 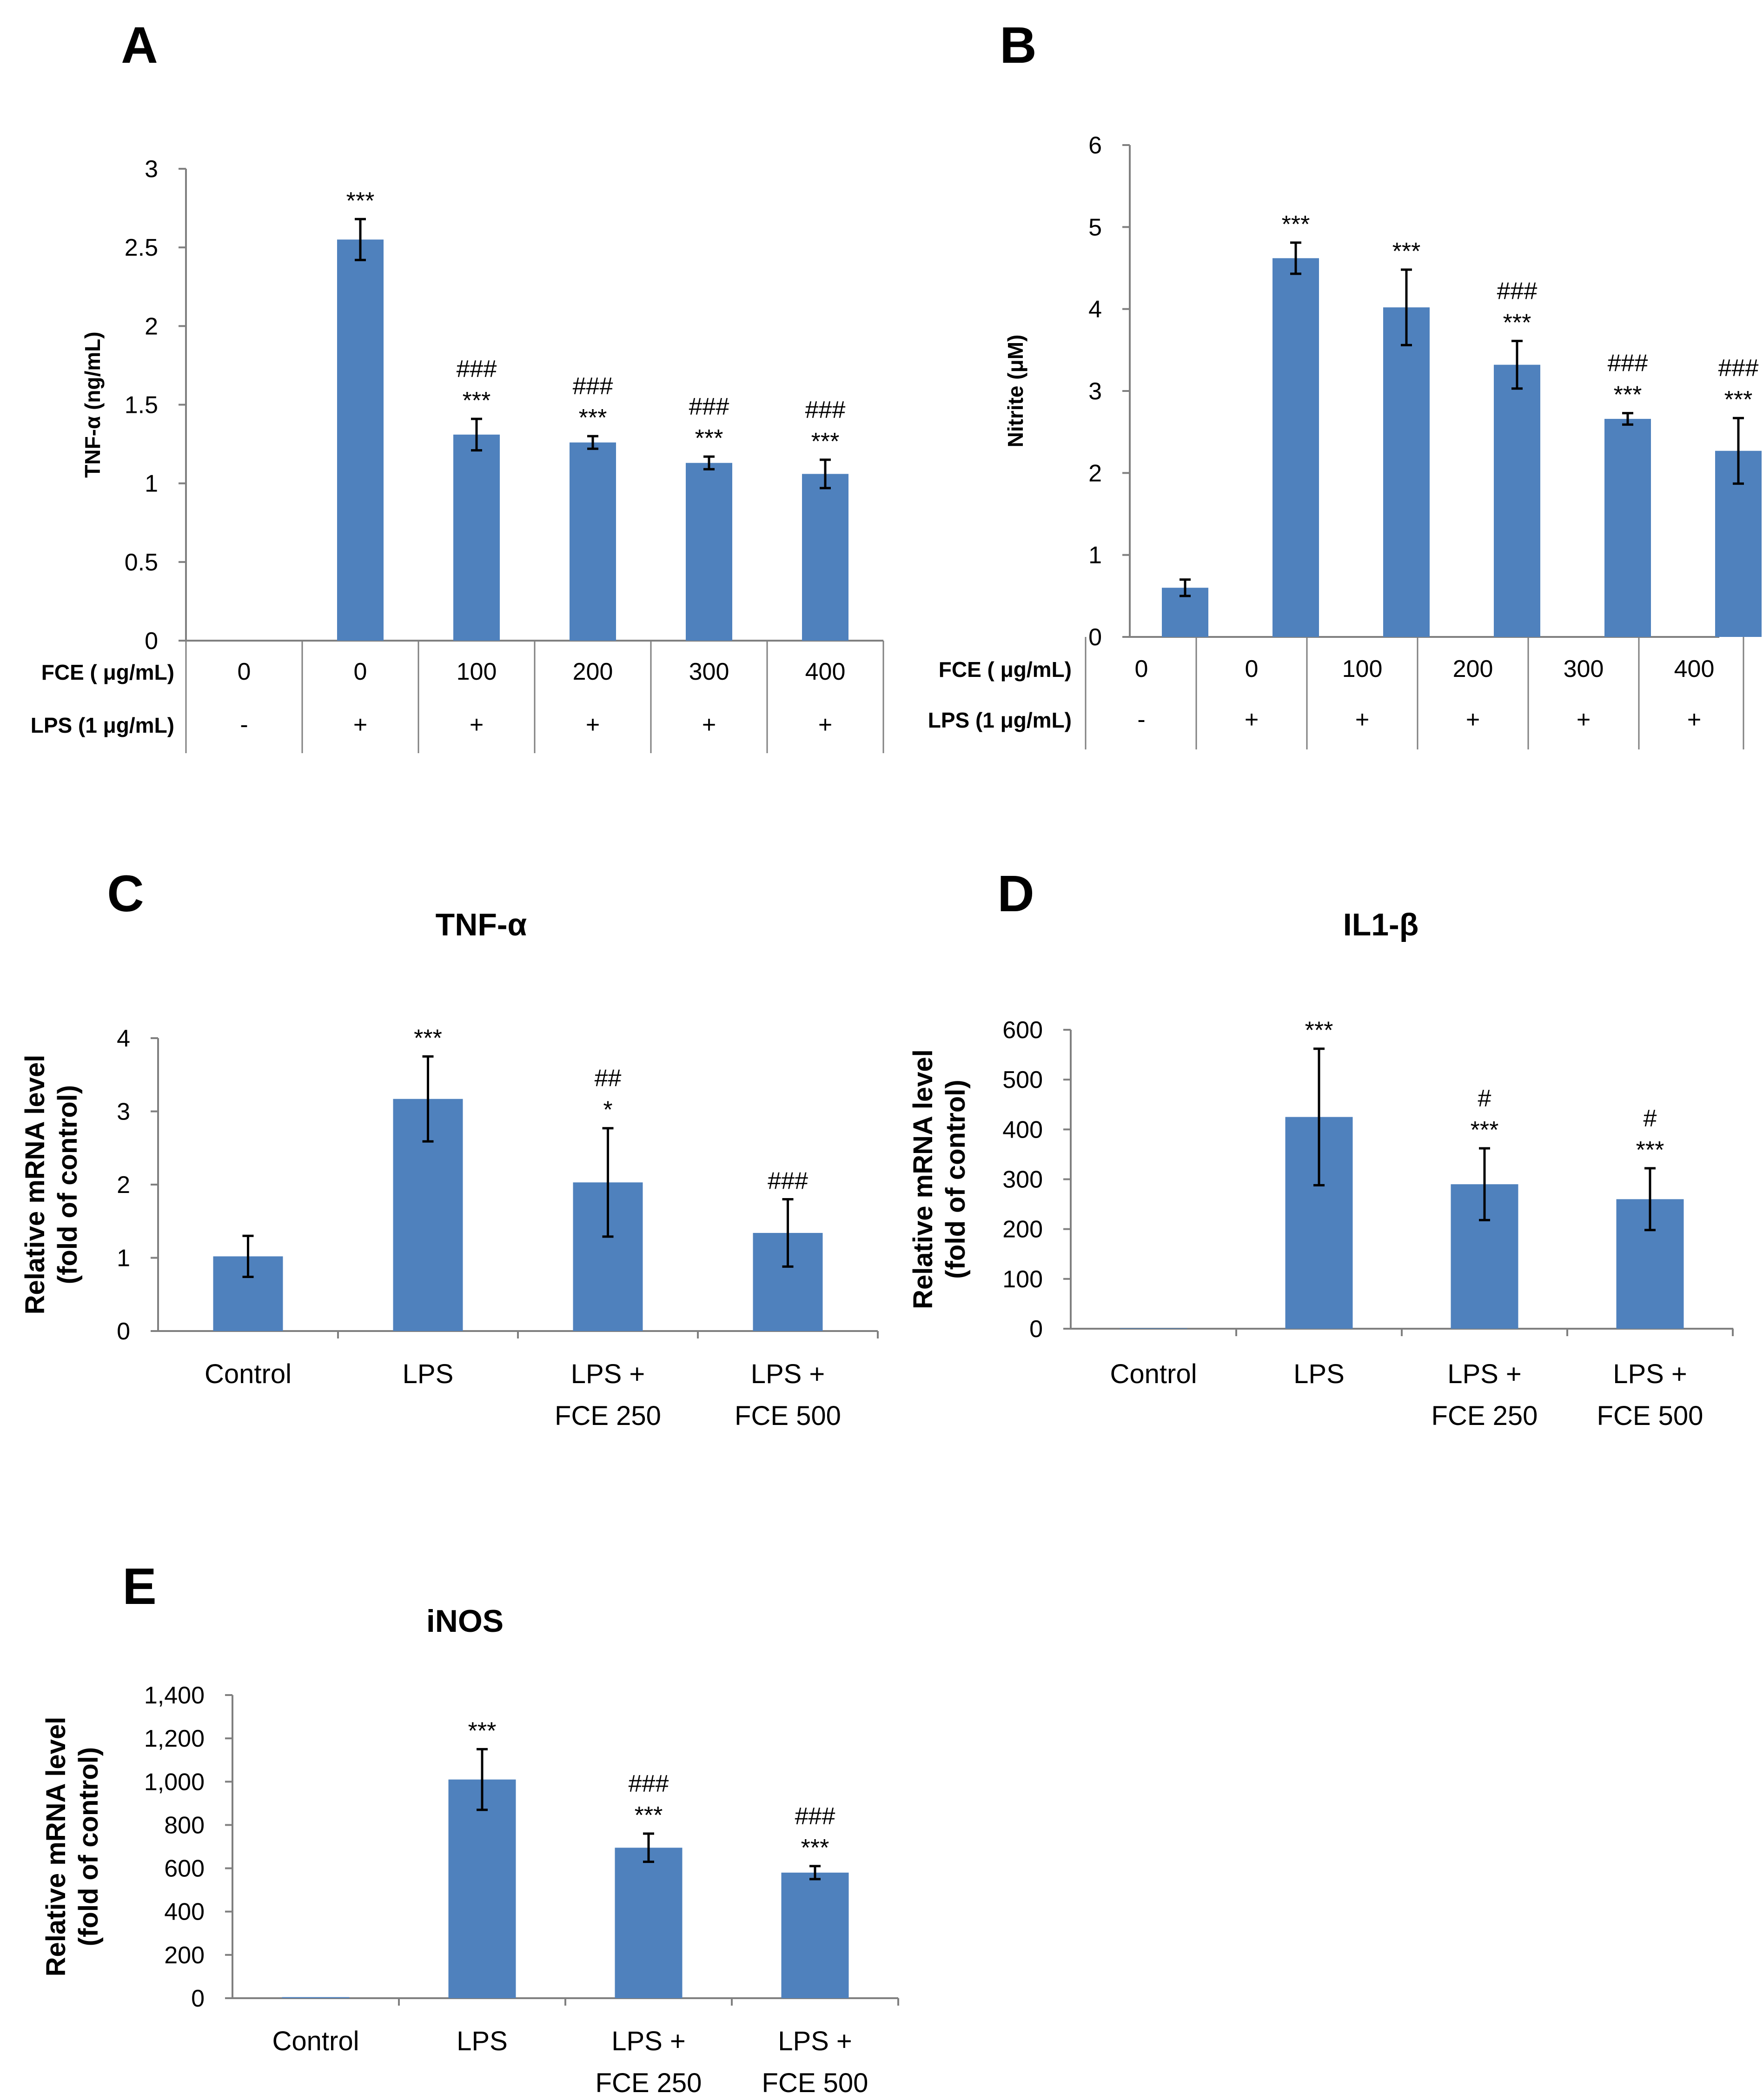 I want to click on y-tick-label: 800, so click(x=185, y=1825).